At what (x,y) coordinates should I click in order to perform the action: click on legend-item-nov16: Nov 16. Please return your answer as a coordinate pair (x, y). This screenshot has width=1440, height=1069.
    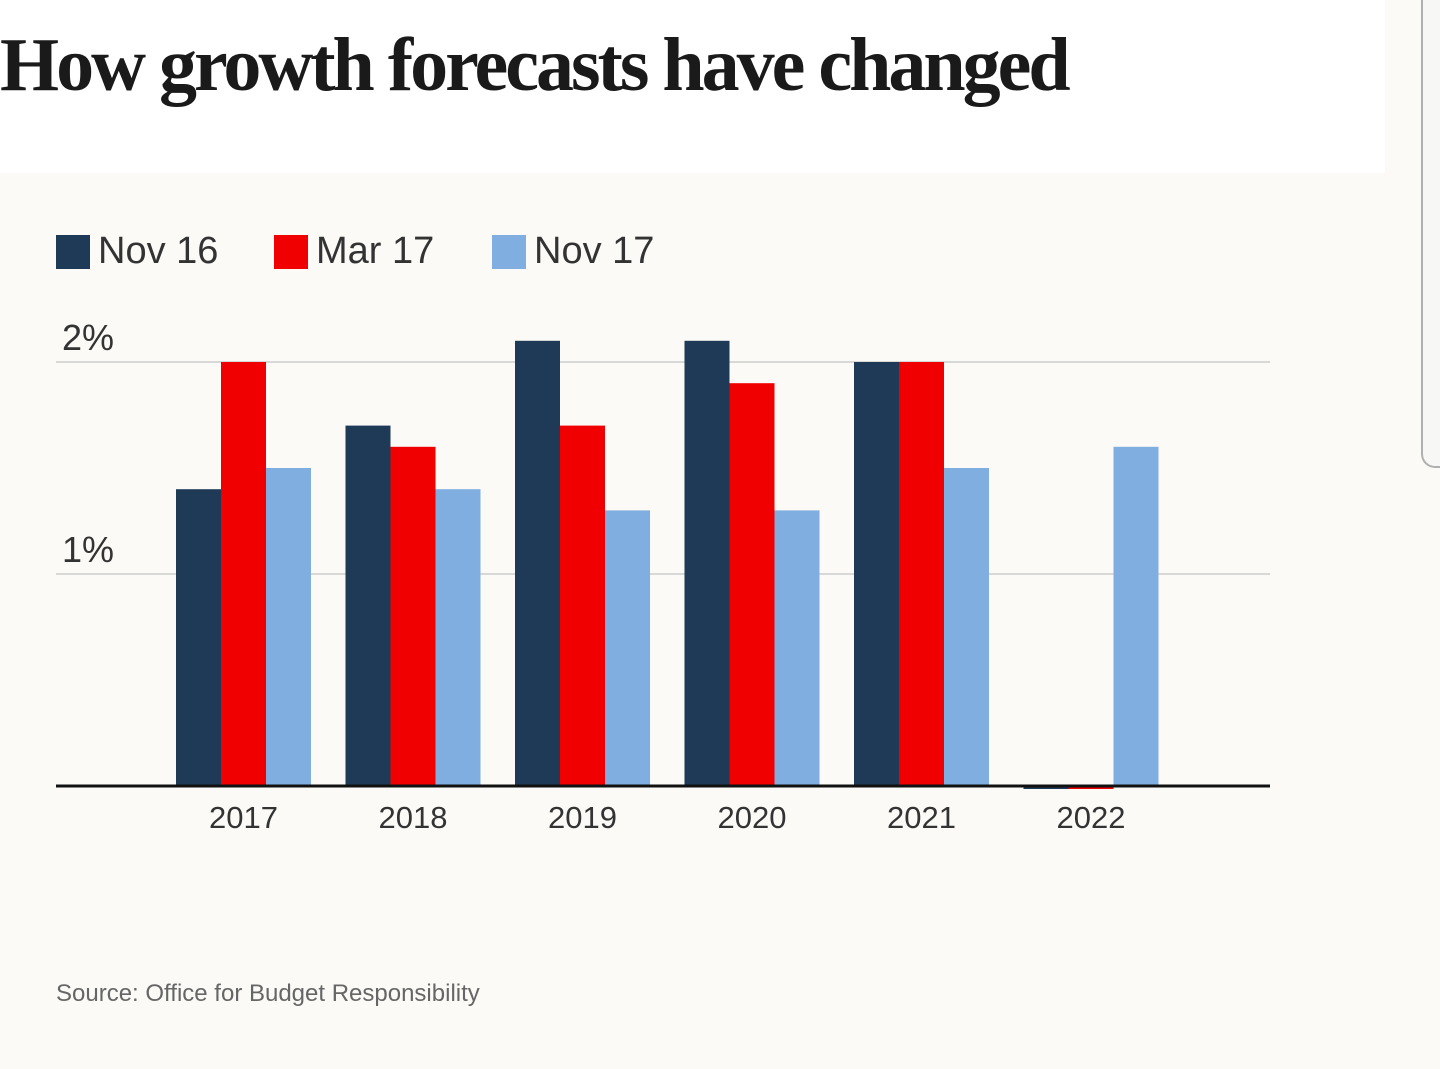
    Looking at the image, I should click on (137, 251).